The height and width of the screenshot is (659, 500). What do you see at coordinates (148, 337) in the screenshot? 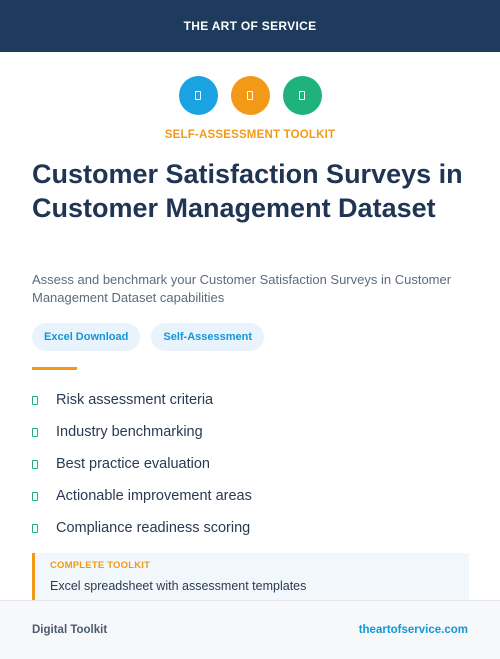
I see `tag-list: Excel Download Self-Assessment` at bounding box center [148, 337].